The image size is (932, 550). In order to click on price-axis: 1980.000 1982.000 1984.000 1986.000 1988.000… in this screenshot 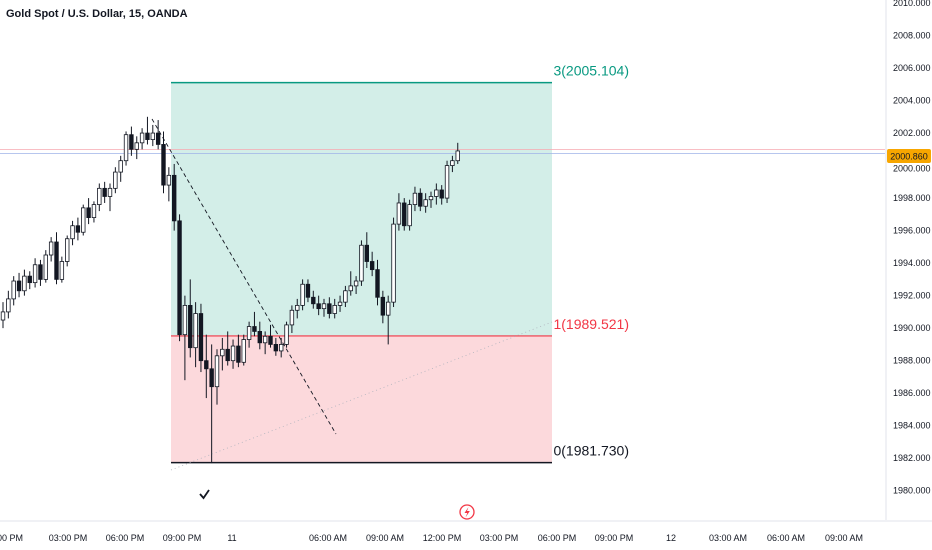, I will do `click(908, 260)`.